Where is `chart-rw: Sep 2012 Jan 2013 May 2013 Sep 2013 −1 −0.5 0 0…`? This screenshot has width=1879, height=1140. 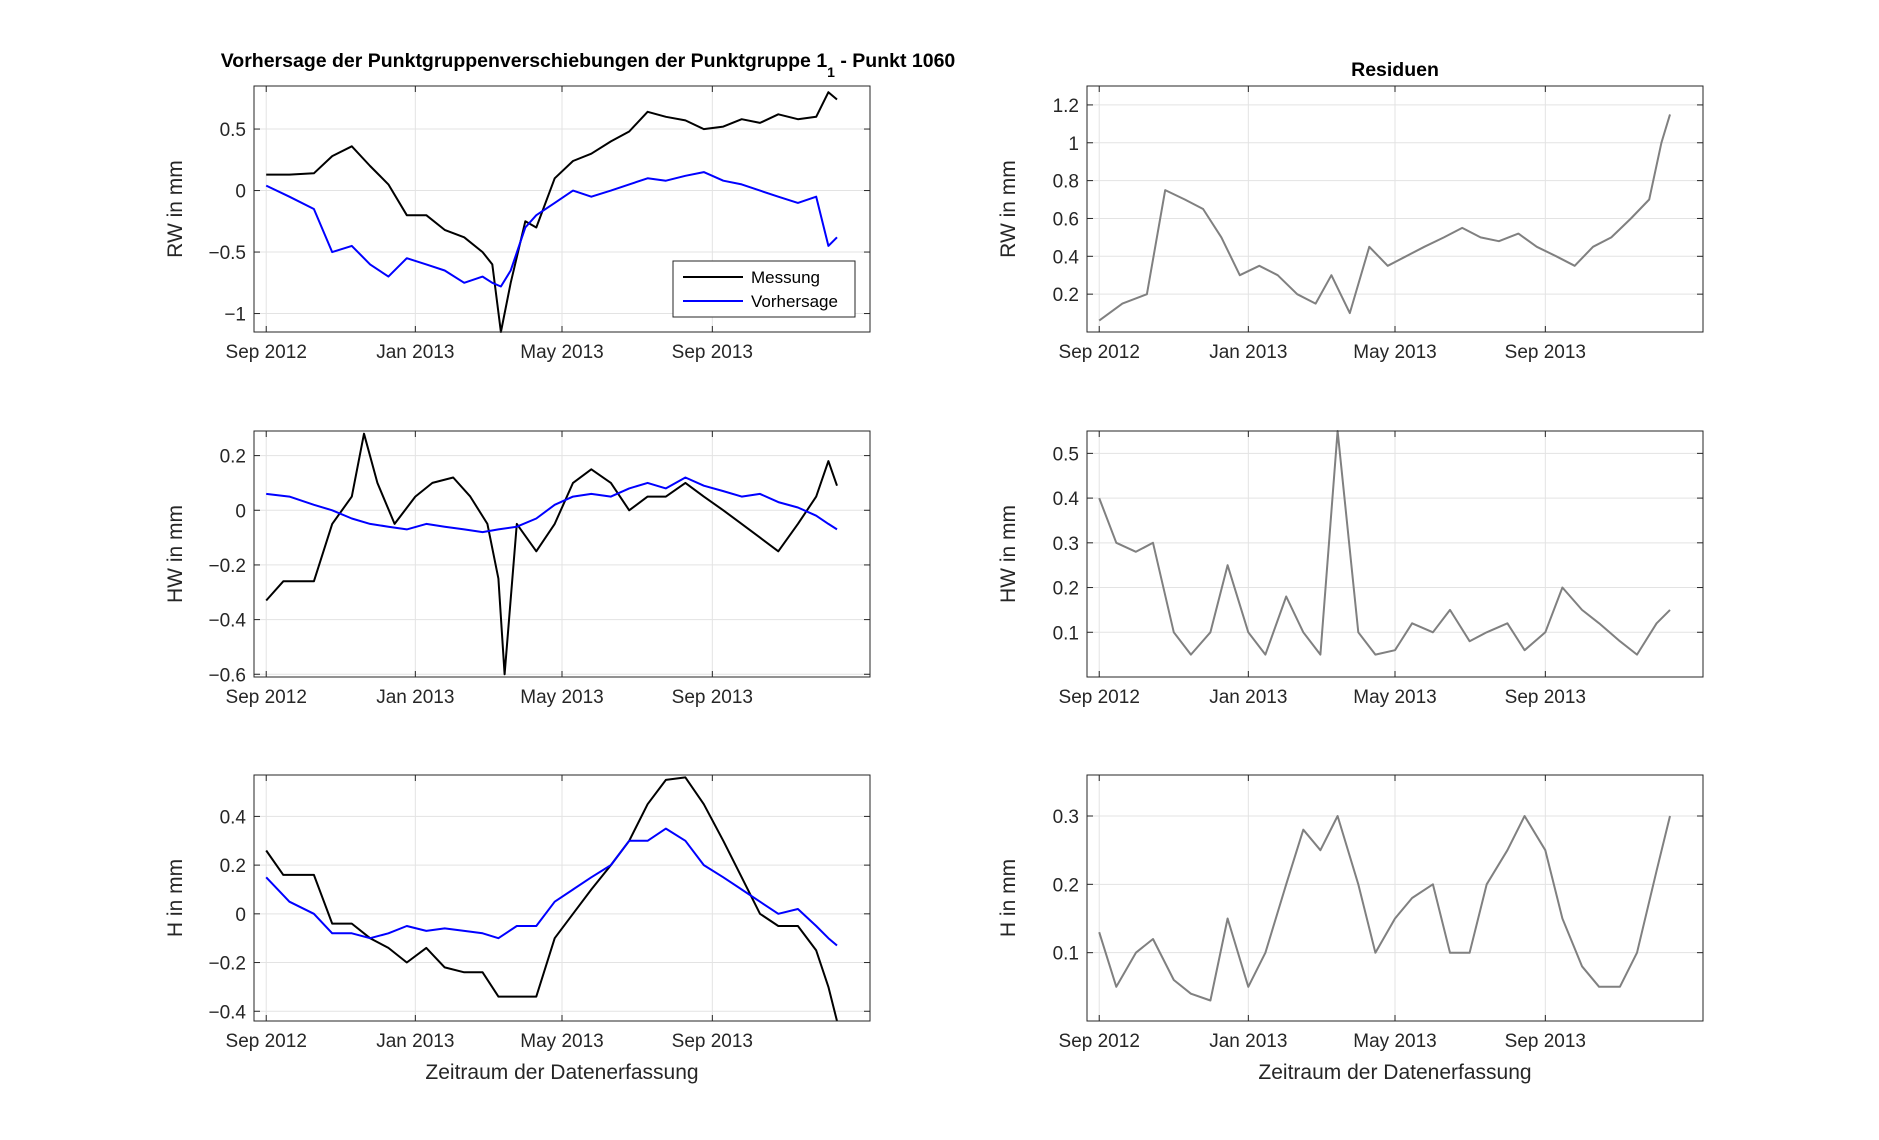
chart-rw: Sep 2012 Jan 2013 May 2013 Sep 2013 −1 −0.5 0 0… is located at coordinates (517, 224).